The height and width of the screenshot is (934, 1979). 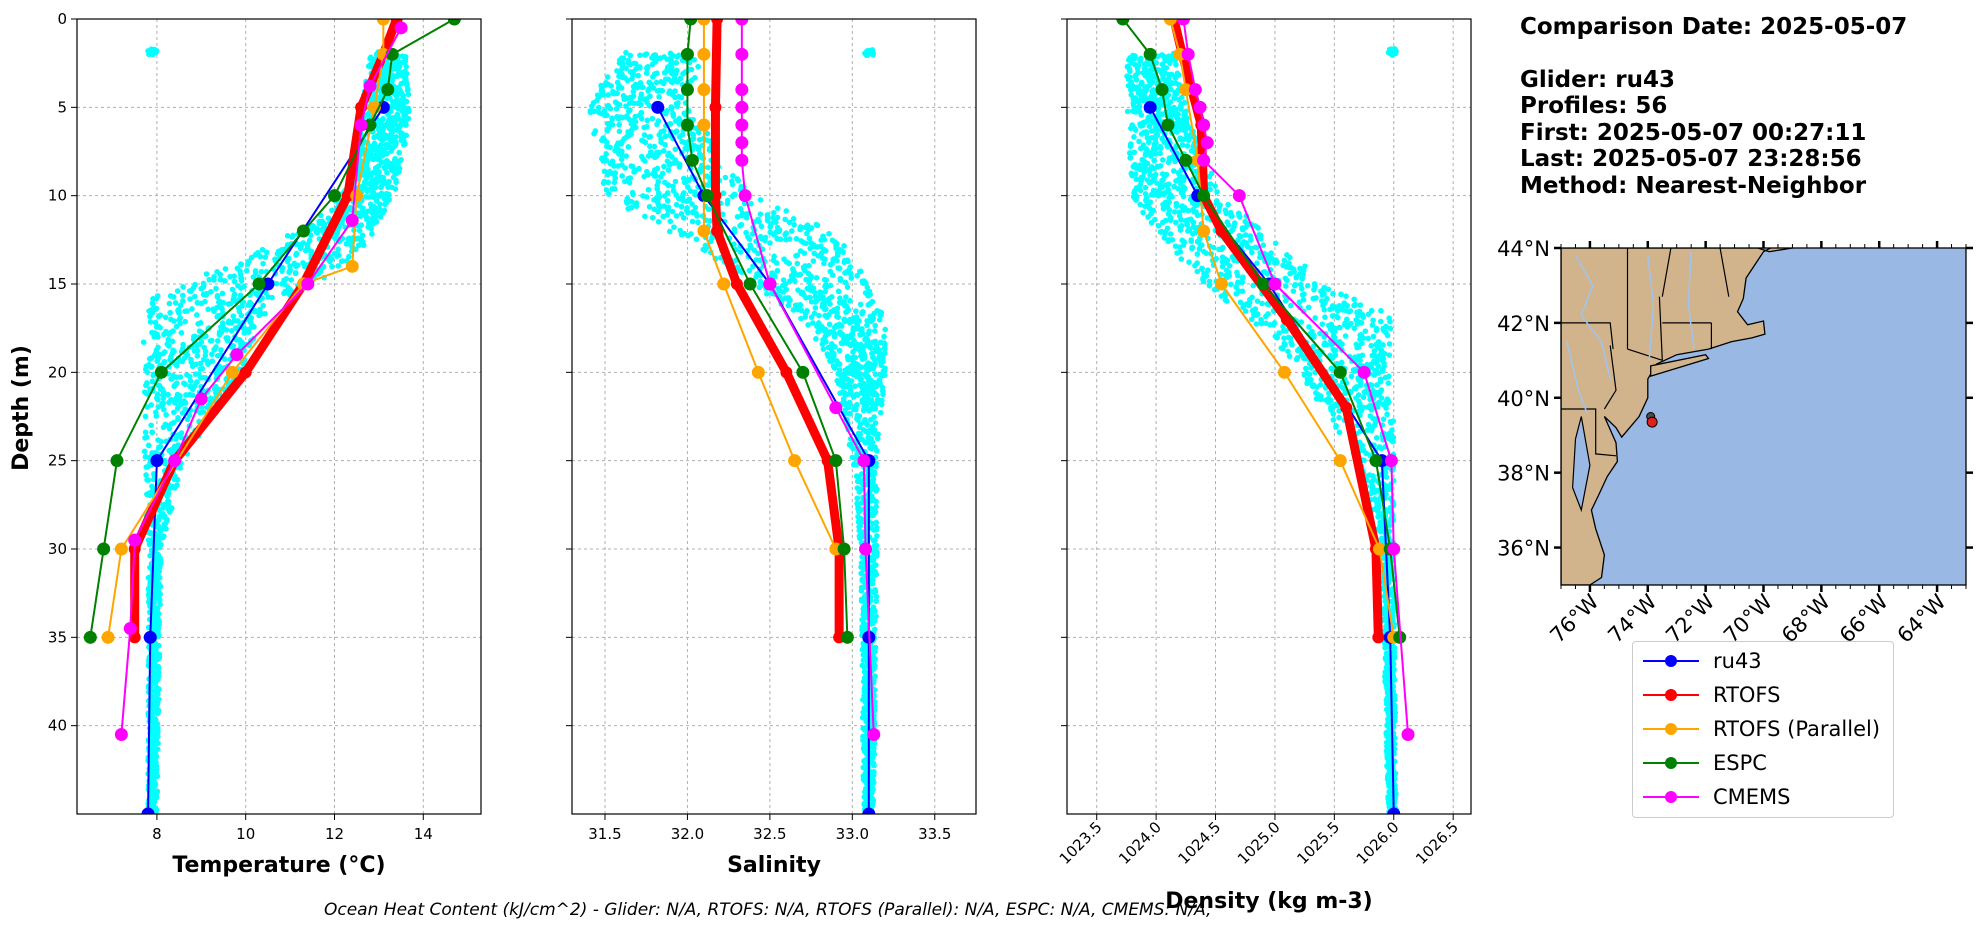 What do you see at coordinates (57, 549) in the screenshot?
I see `y-tick-label: 30` at bounding box center [57, 549].